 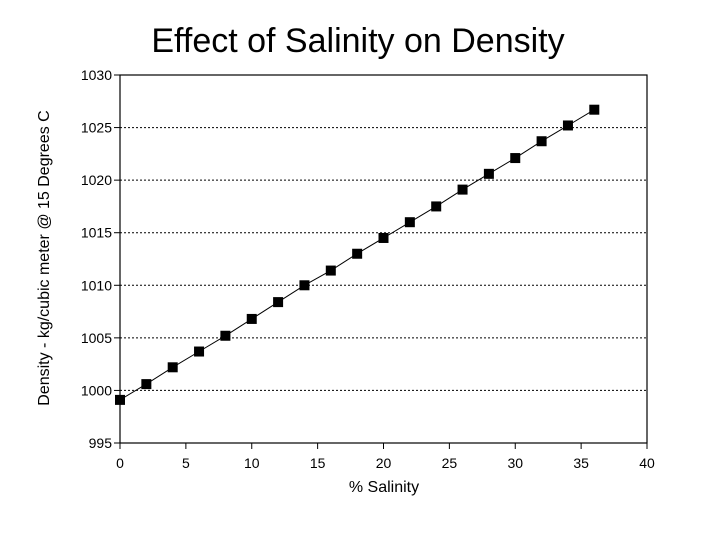 What do you see at coordinates (647, 463) in the screenshot?
I see `x-tick-label-8: 40` at bounding box center [647, 463].